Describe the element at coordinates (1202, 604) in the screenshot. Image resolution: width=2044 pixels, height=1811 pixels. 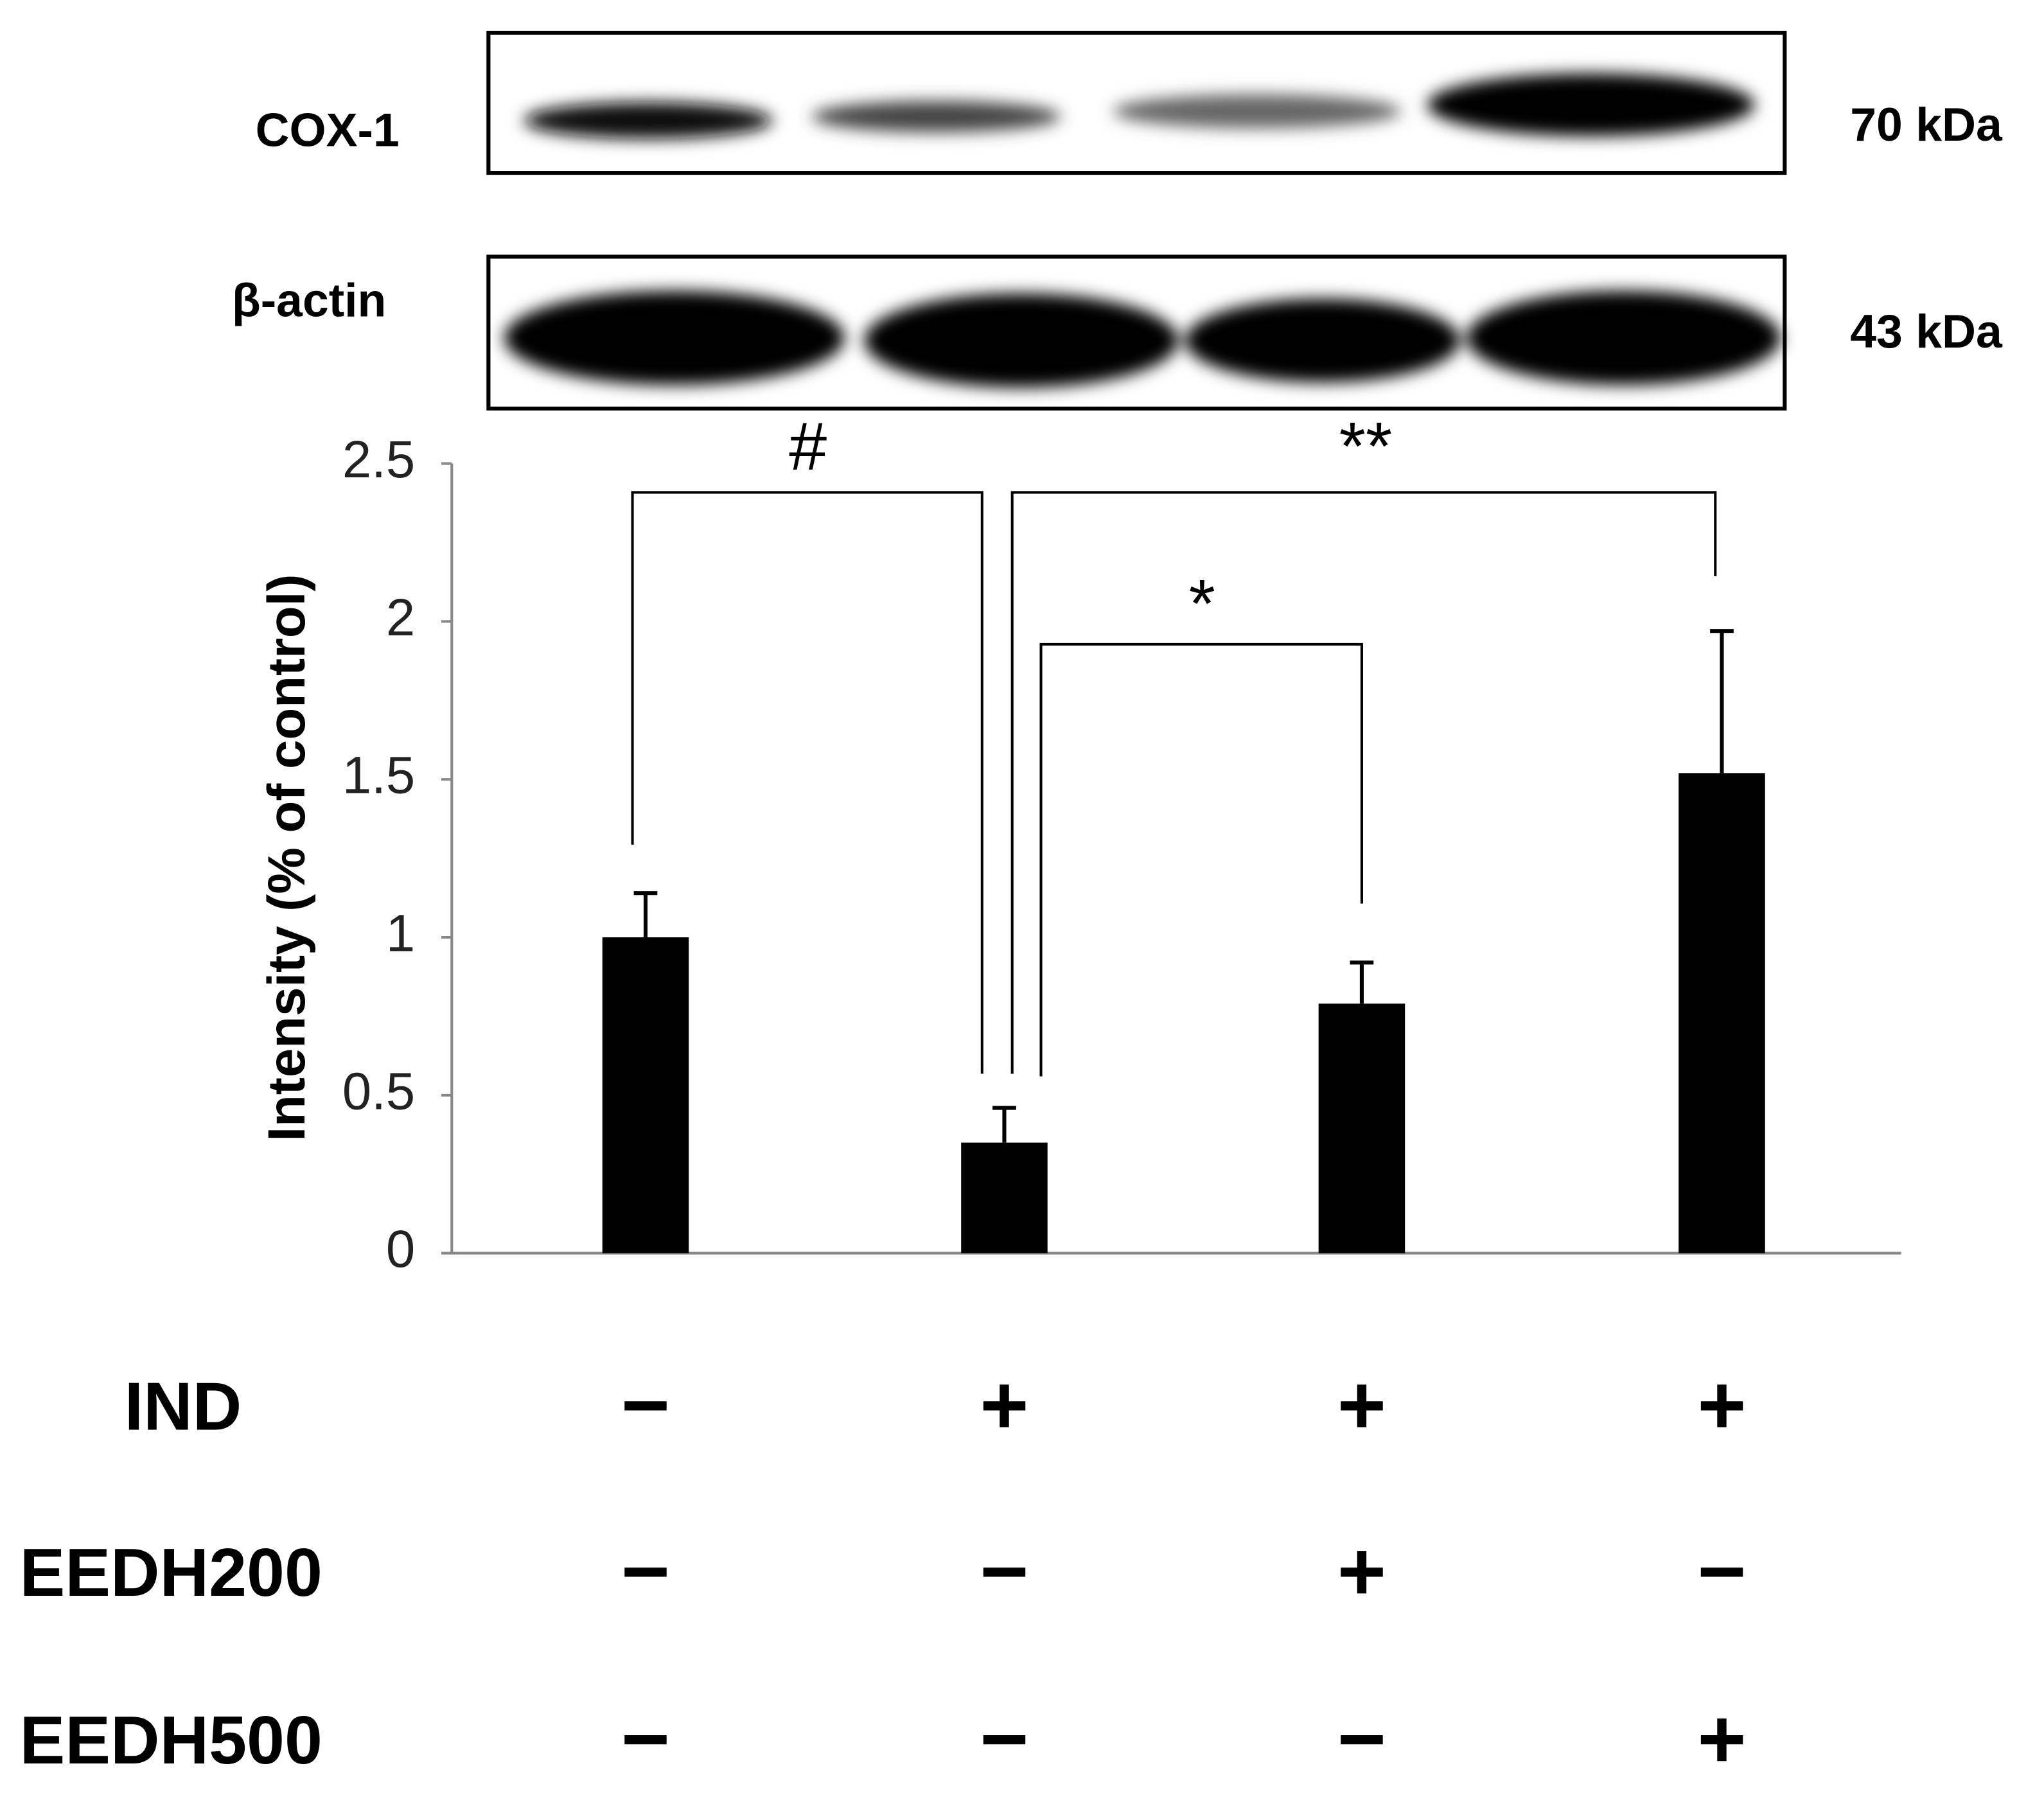
I see `significance-label: *` at that location.